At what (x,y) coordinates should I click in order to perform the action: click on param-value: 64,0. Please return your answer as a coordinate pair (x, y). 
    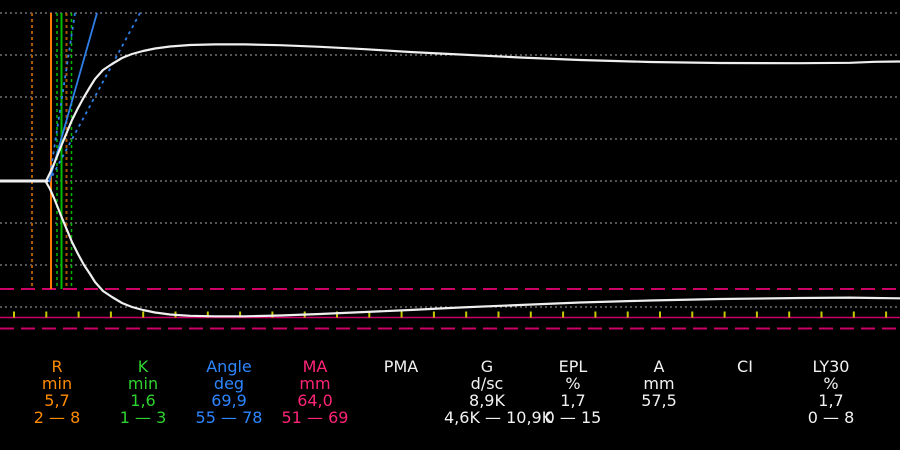
    Looking at the image, I should click on (315, 400).